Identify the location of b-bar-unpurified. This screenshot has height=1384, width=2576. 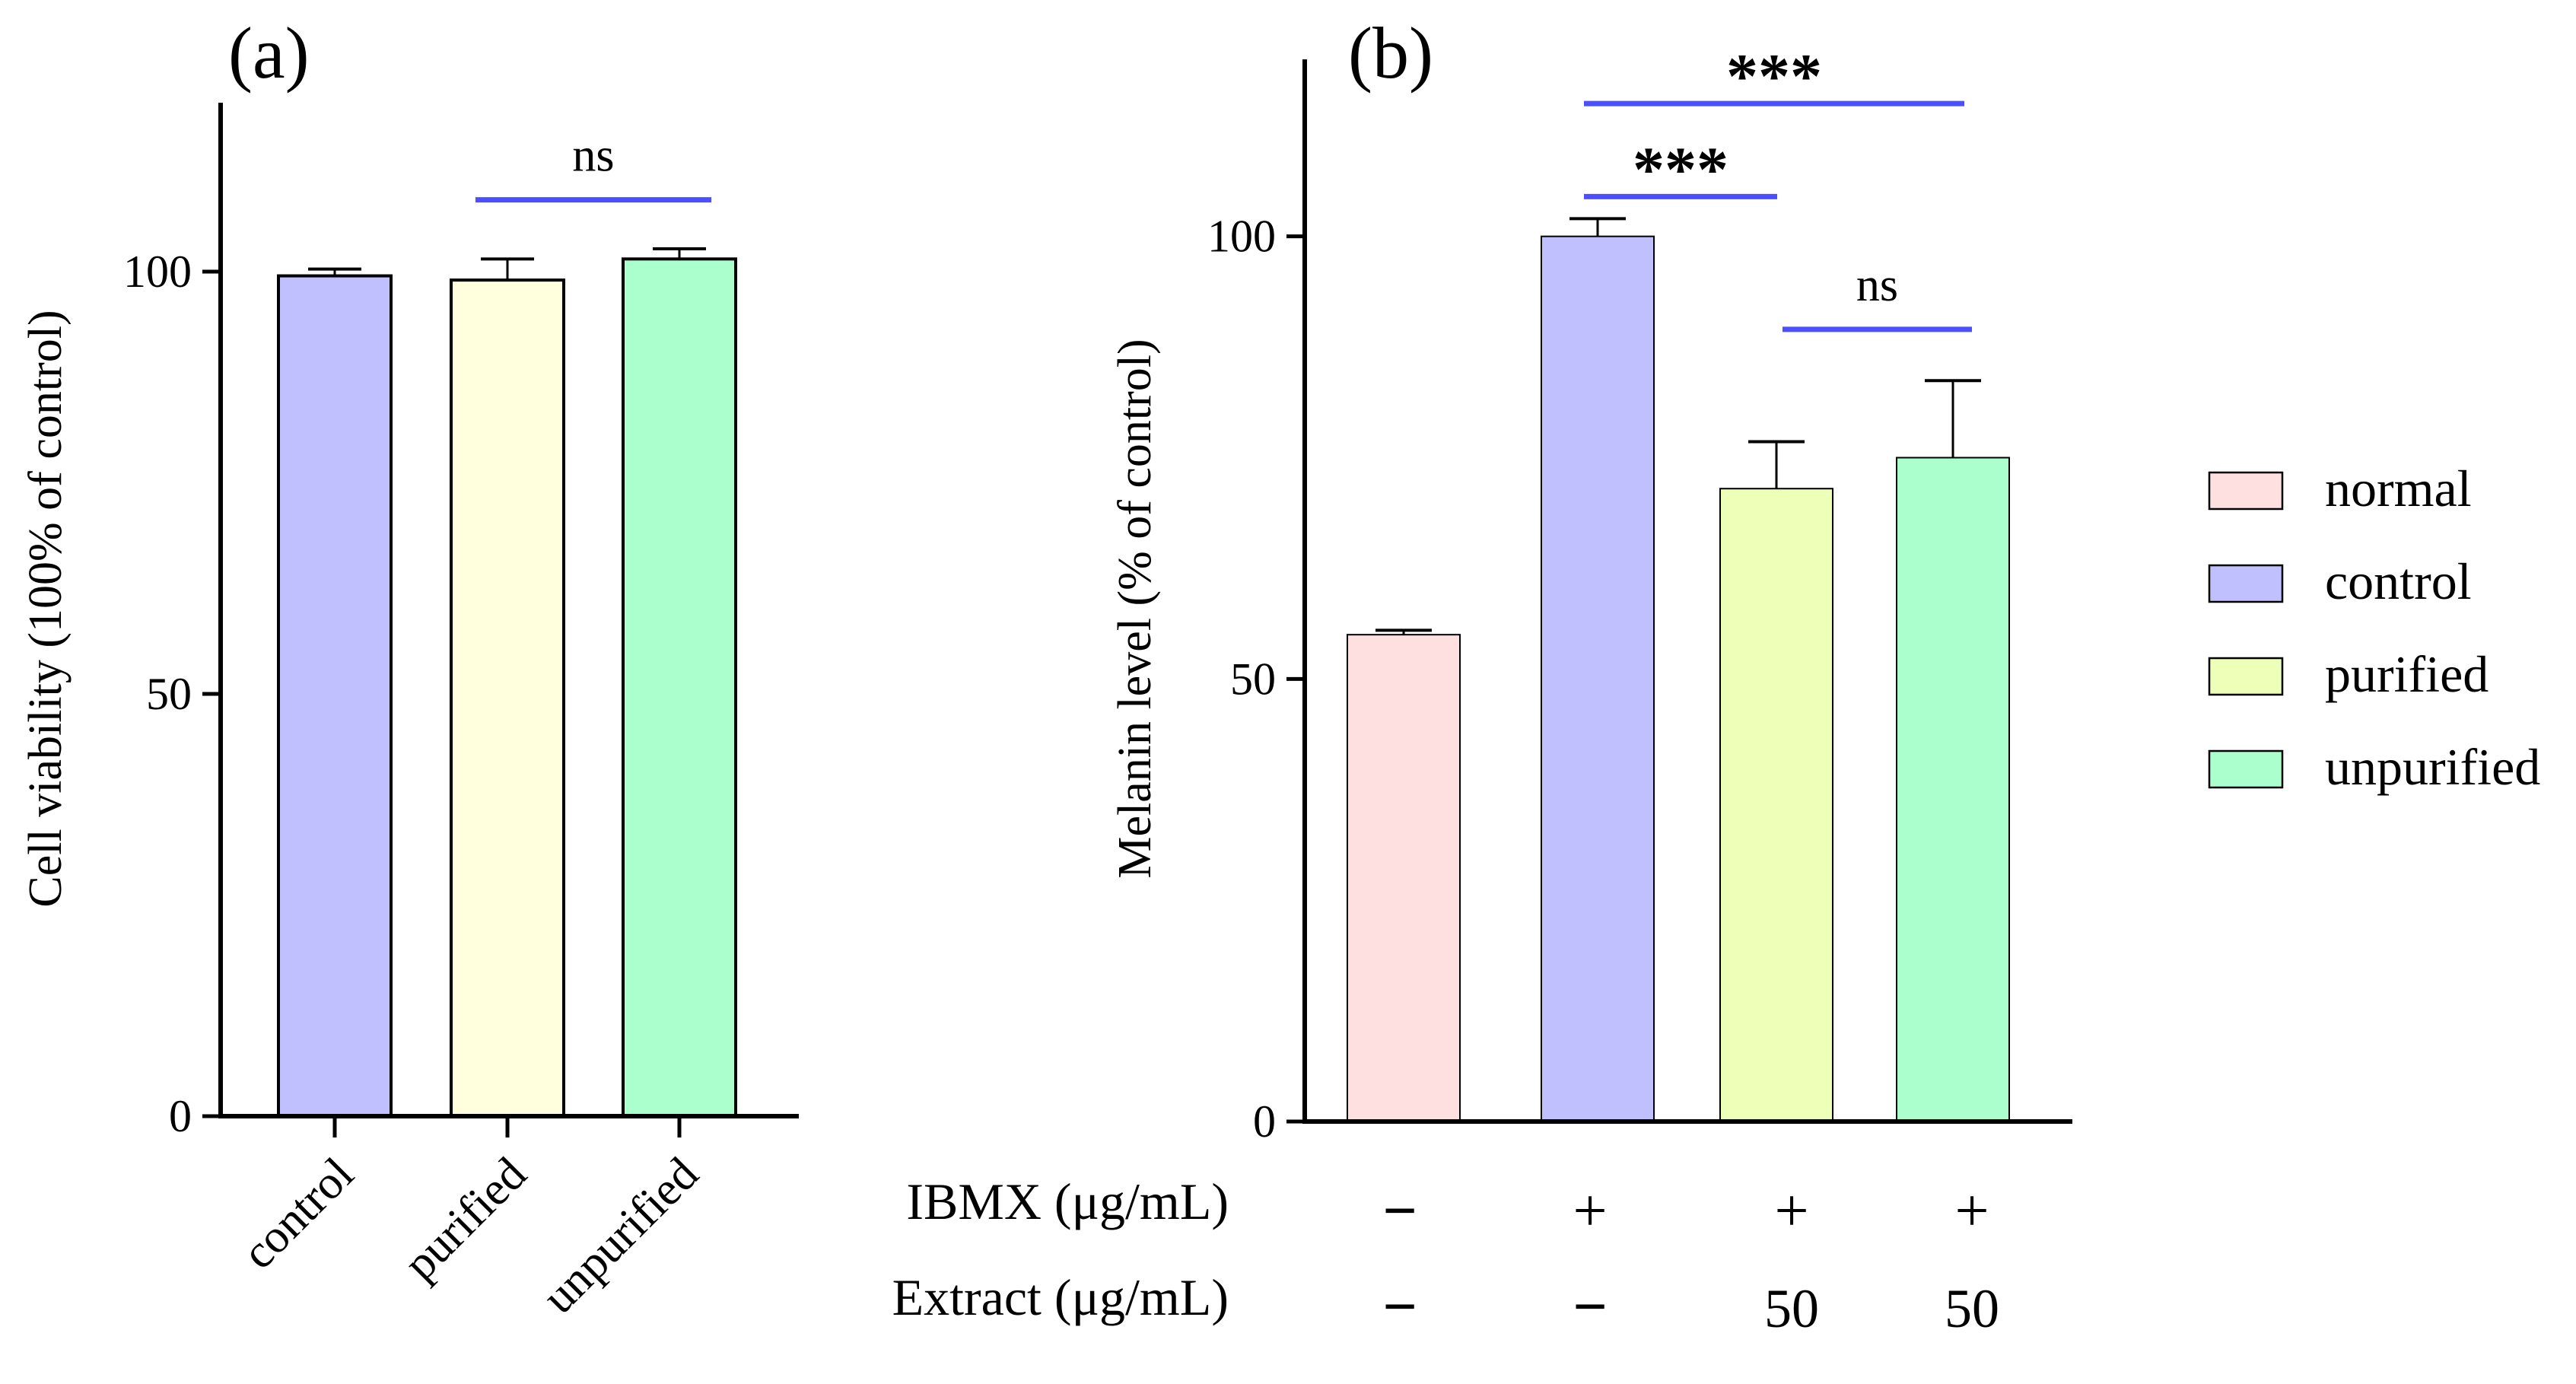
(1953, 789).